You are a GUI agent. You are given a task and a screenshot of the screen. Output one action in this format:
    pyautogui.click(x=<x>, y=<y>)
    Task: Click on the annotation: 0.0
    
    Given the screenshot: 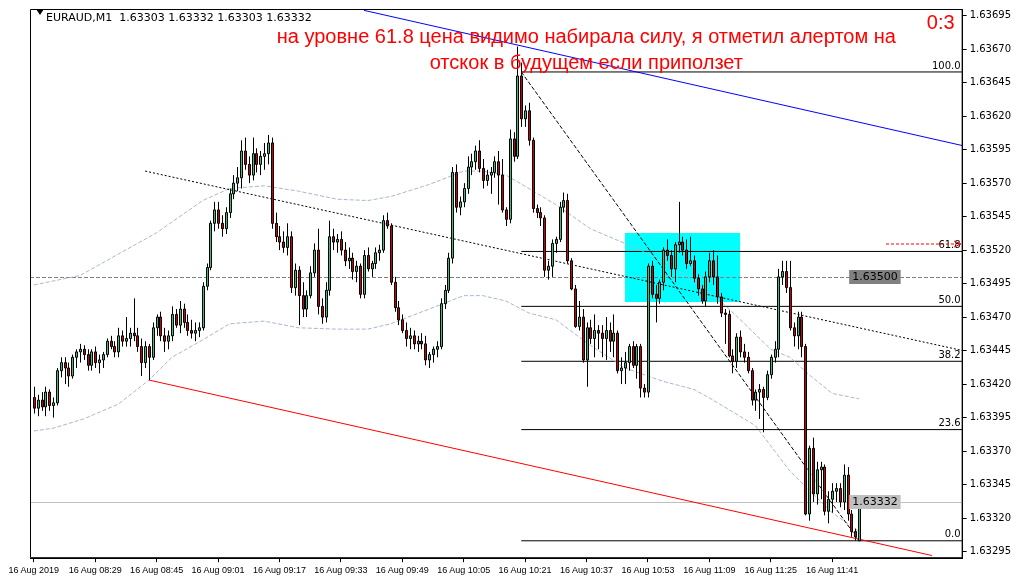 What is the action you would take?
    pyautogui.click(x=952, y=534)
    